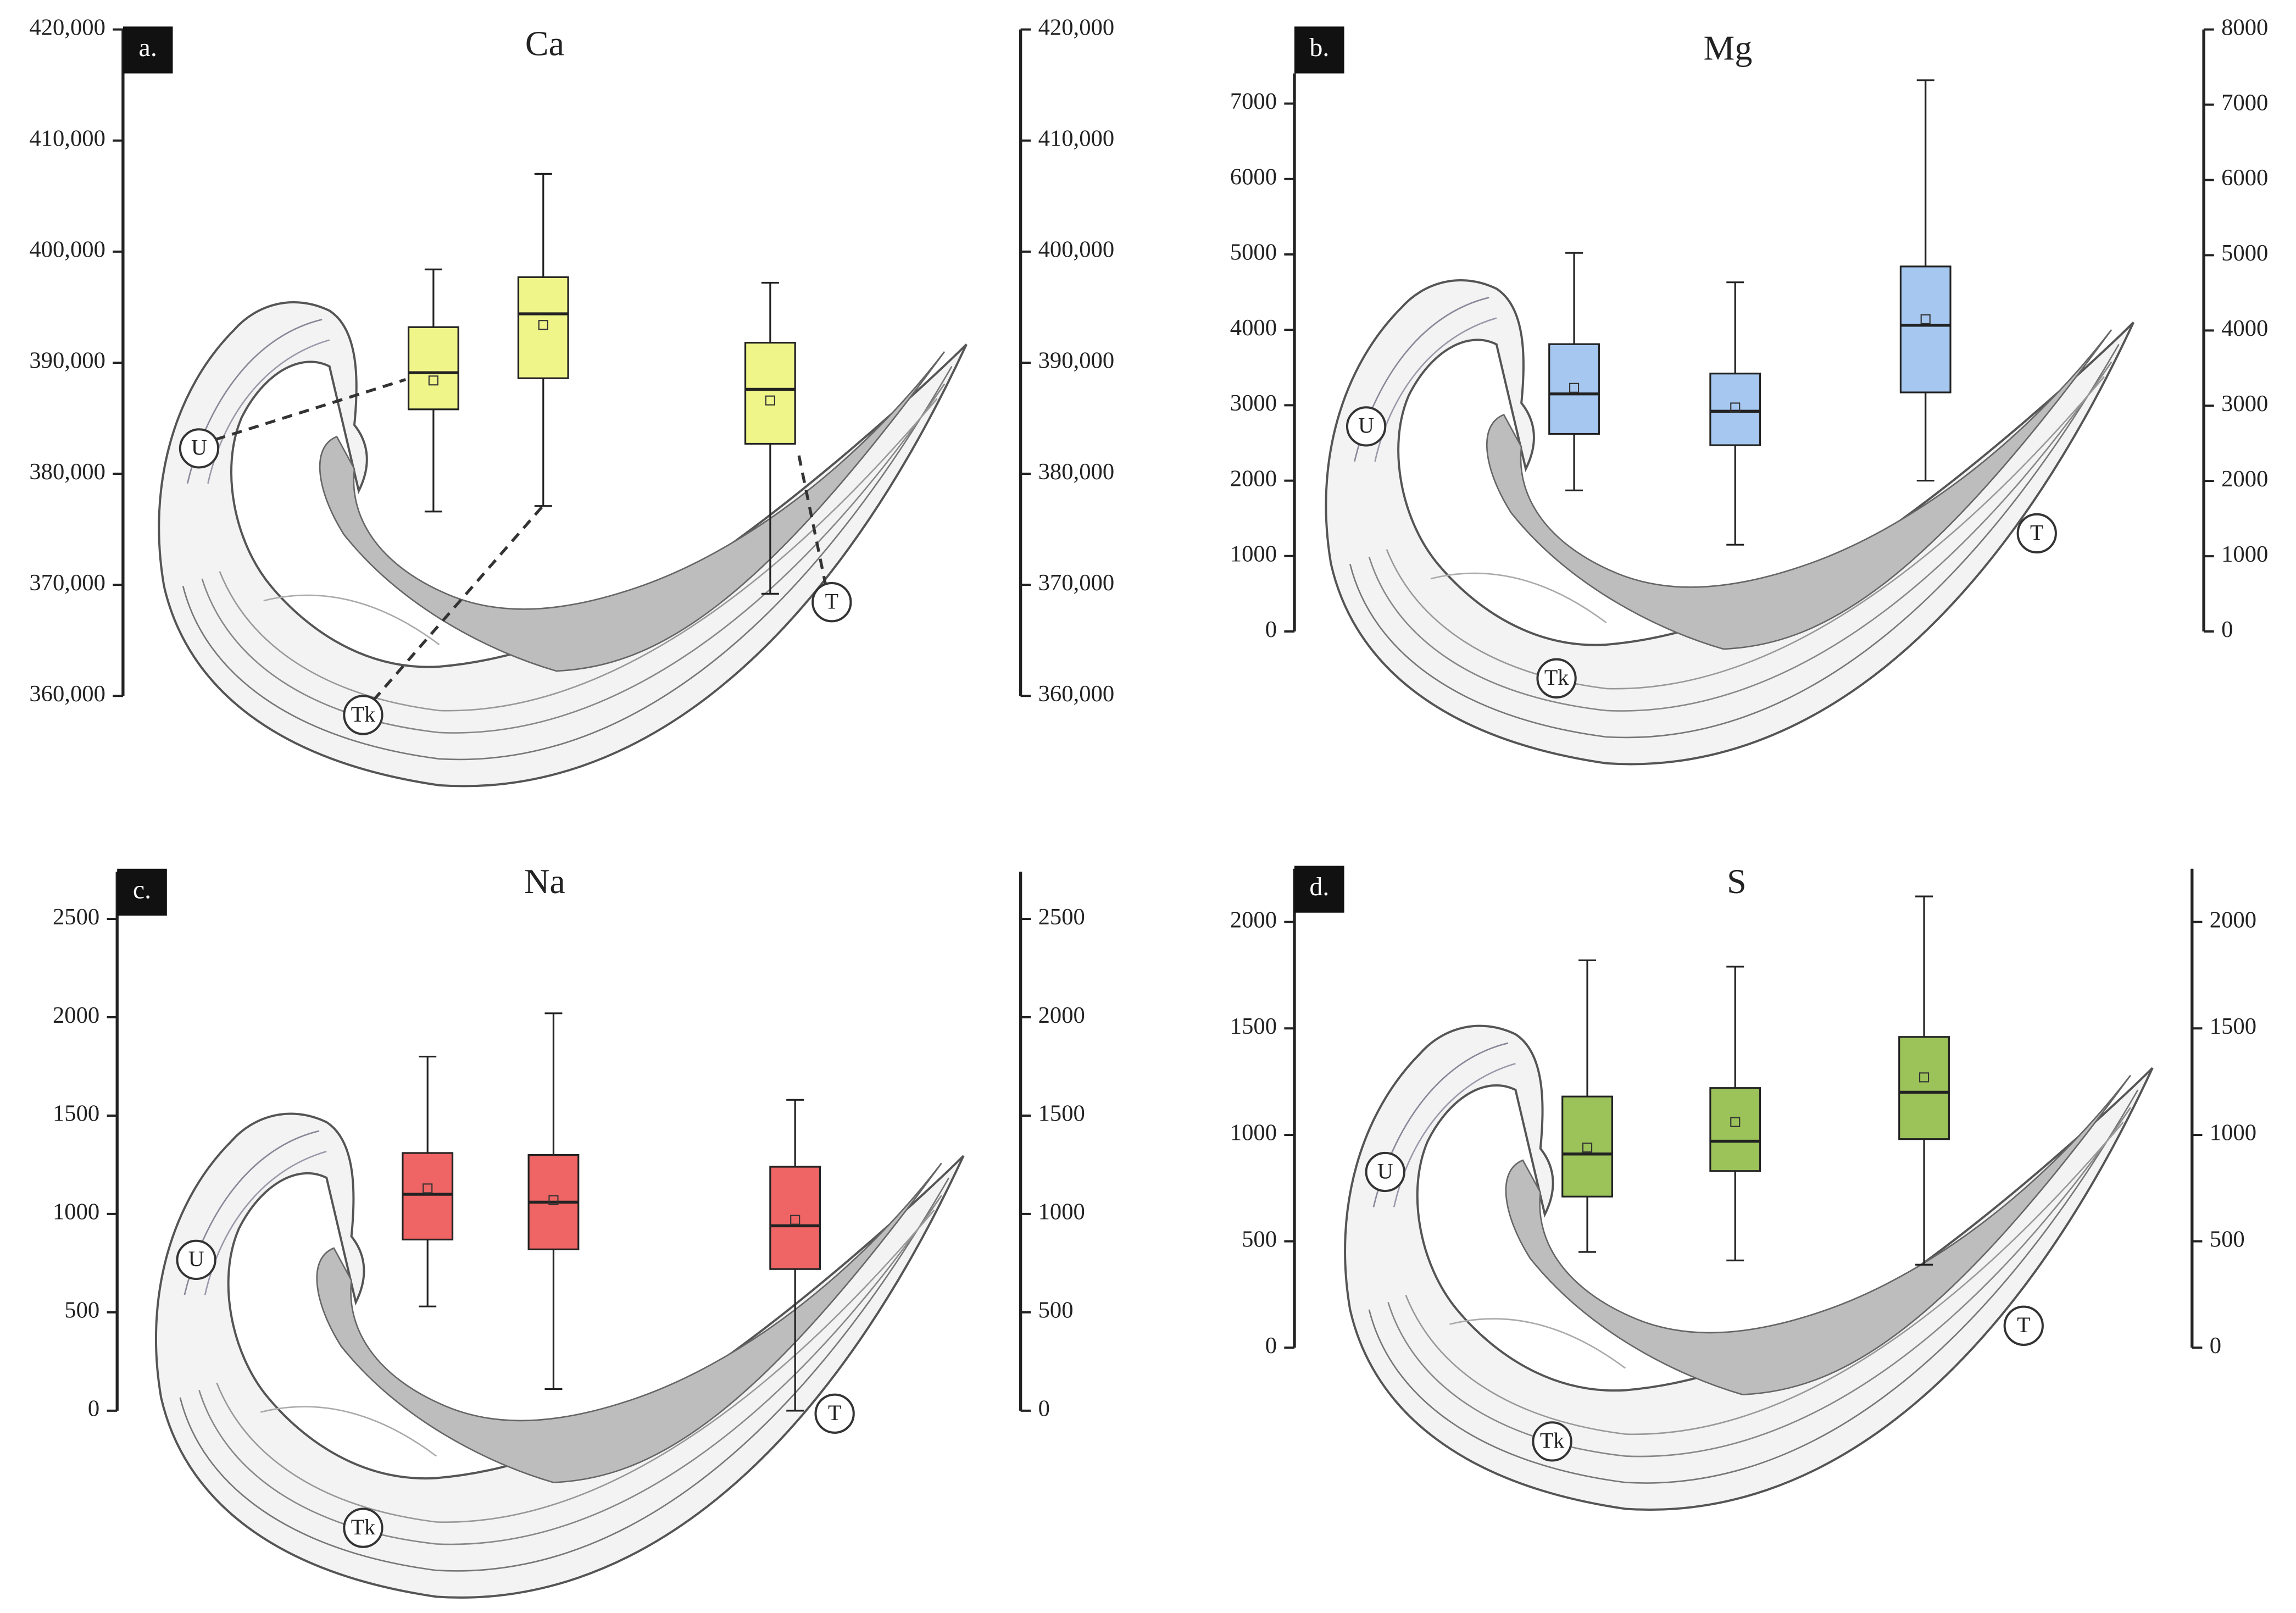 This screenshot has width=2296, height=1613. Describe the element at coordinates (2244, 102) in the screenshot. I see `y2-tick-label: 7000` at that location.